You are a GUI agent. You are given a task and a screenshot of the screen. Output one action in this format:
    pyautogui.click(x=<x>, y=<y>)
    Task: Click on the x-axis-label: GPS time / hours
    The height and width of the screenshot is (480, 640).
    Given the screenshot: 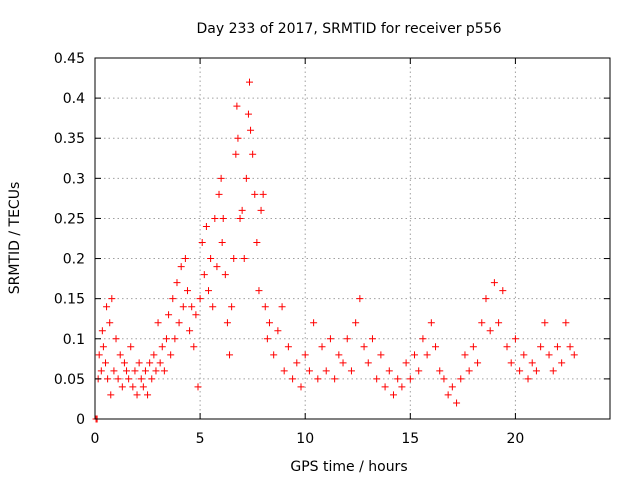 What is the action you would take?
    pyautogui.click(x=348, y=467)
    